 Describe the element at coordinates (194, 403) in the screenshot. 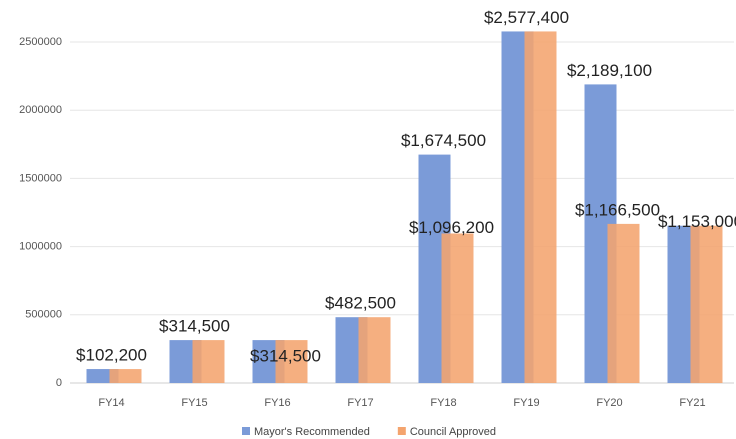

I see `x-tick-label: FY15` at that location.